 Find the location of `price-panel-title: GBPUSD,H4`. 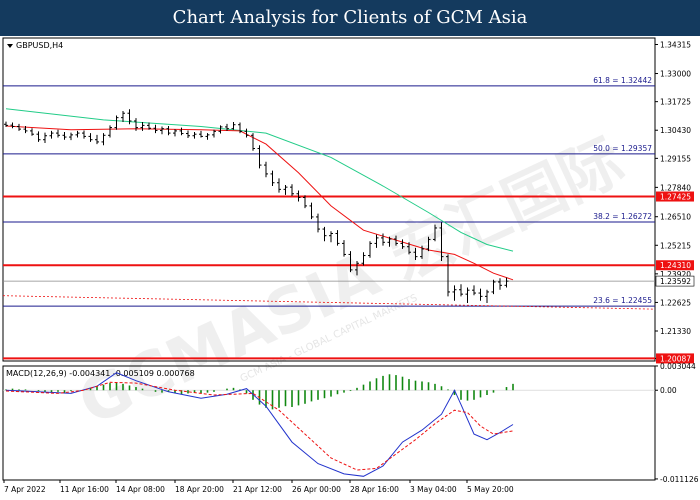

price-panel-title: GBPUSD,H4 is located at coordinates (39, 45).